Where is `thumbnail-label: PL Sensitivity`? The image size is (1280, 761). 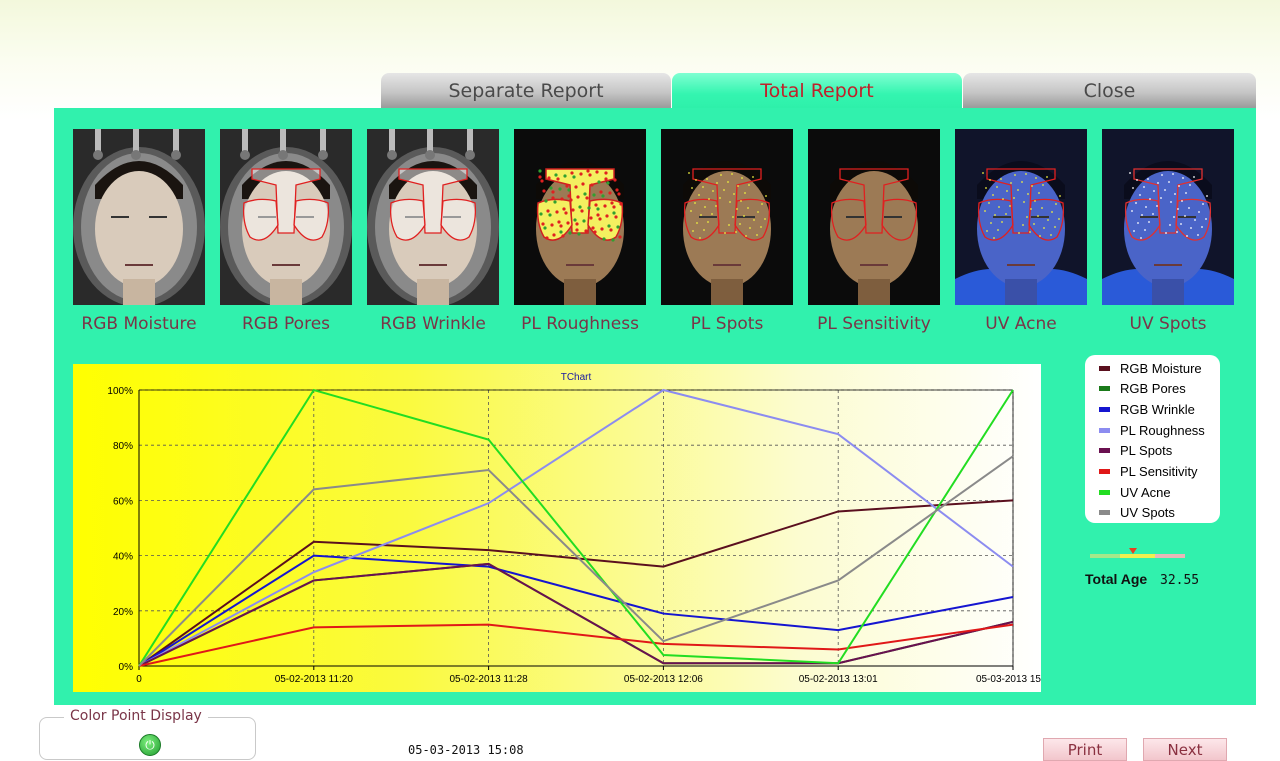 thumbnail-label: PL Sensitivity is located at coordinates (874, 324).